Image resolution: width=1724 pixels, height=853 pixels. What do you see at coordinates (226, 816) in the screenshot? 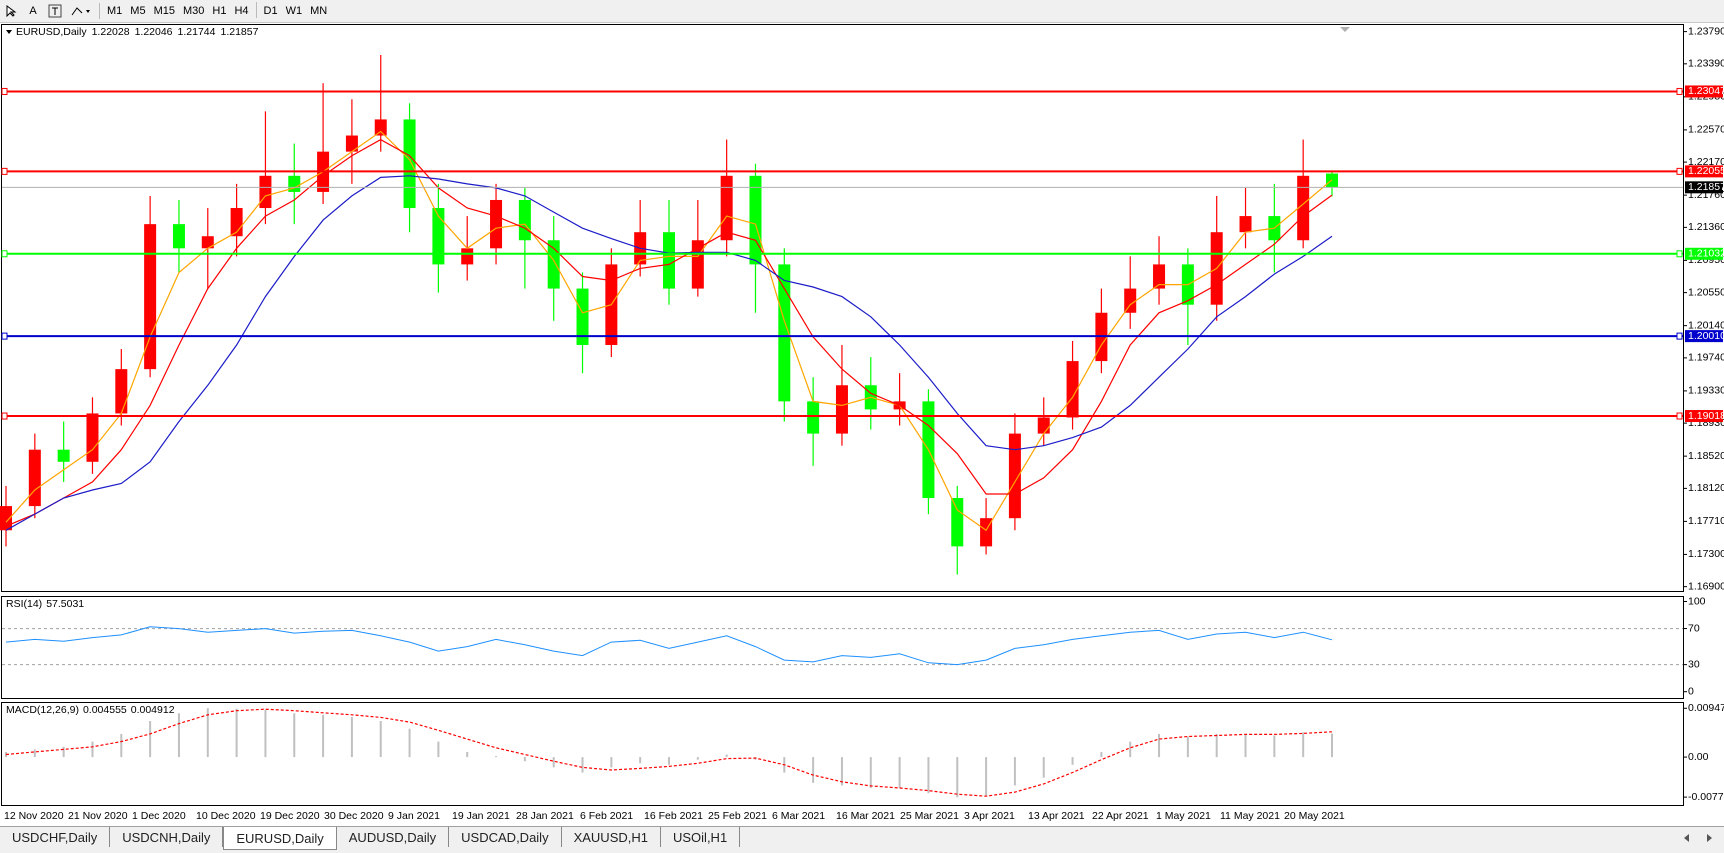
I see `x-tick-label: 10 Dec 2020` at bounding box center [226, 816].